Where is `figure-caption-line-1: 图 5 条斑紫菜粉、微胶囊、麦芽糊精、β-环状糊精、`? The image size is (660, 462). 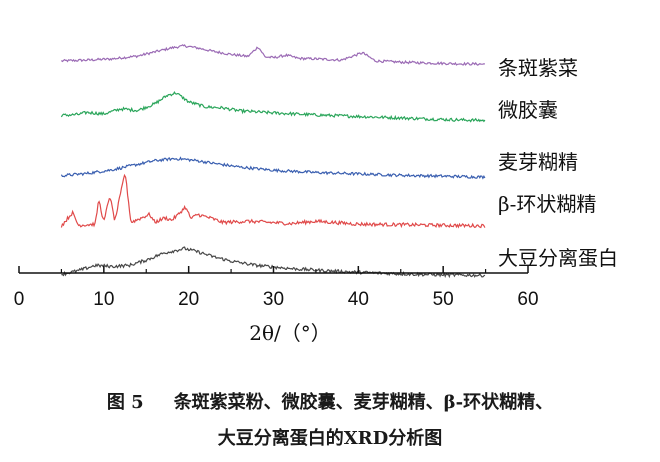
figure-caption-line-1: 图 5 条斑紫菜粉、微胶囊、麦芽糊精、β-环状糊精、 is located at coordinates (330, 401).